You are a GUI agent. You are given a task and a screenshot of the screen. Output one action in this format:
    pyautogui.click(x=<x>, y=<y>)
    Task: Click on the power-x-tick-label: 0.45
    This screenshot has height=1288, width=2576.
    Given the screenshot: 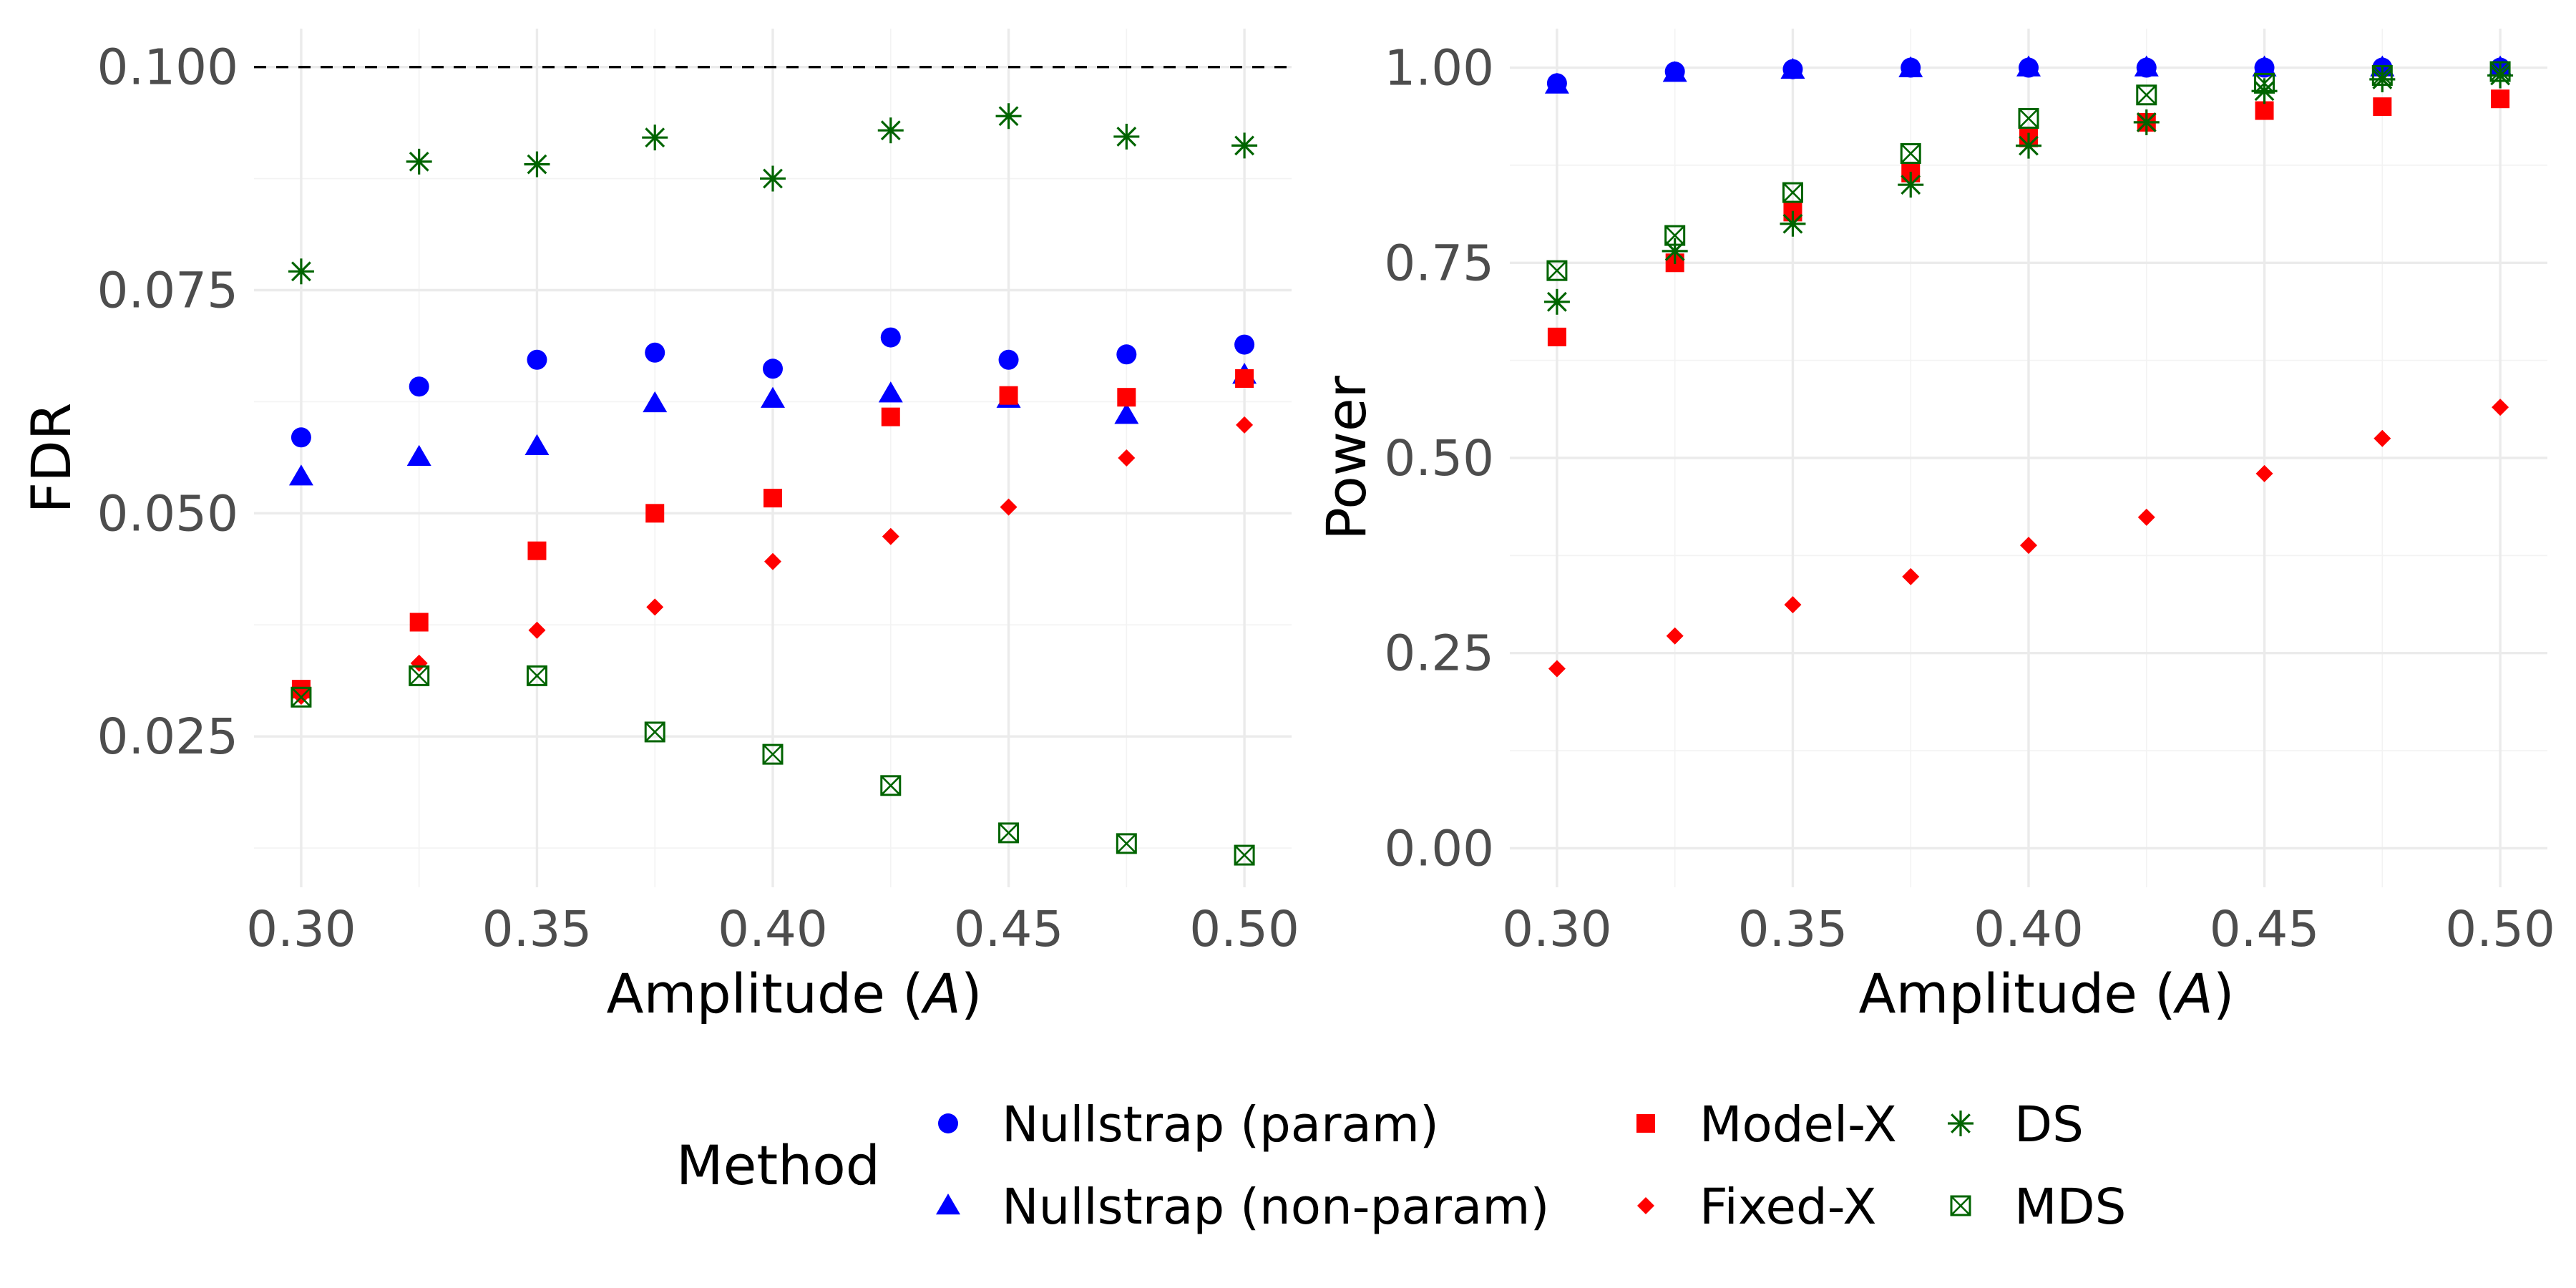 What is the action you would take?
    pyautogui.click(x=2265, y=929)
    